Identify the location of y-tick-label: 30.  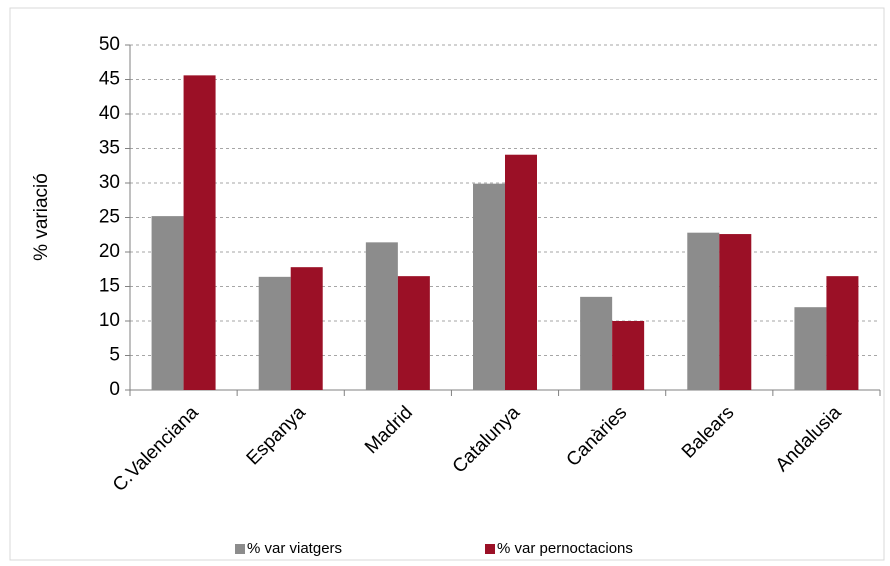
(109, 182).